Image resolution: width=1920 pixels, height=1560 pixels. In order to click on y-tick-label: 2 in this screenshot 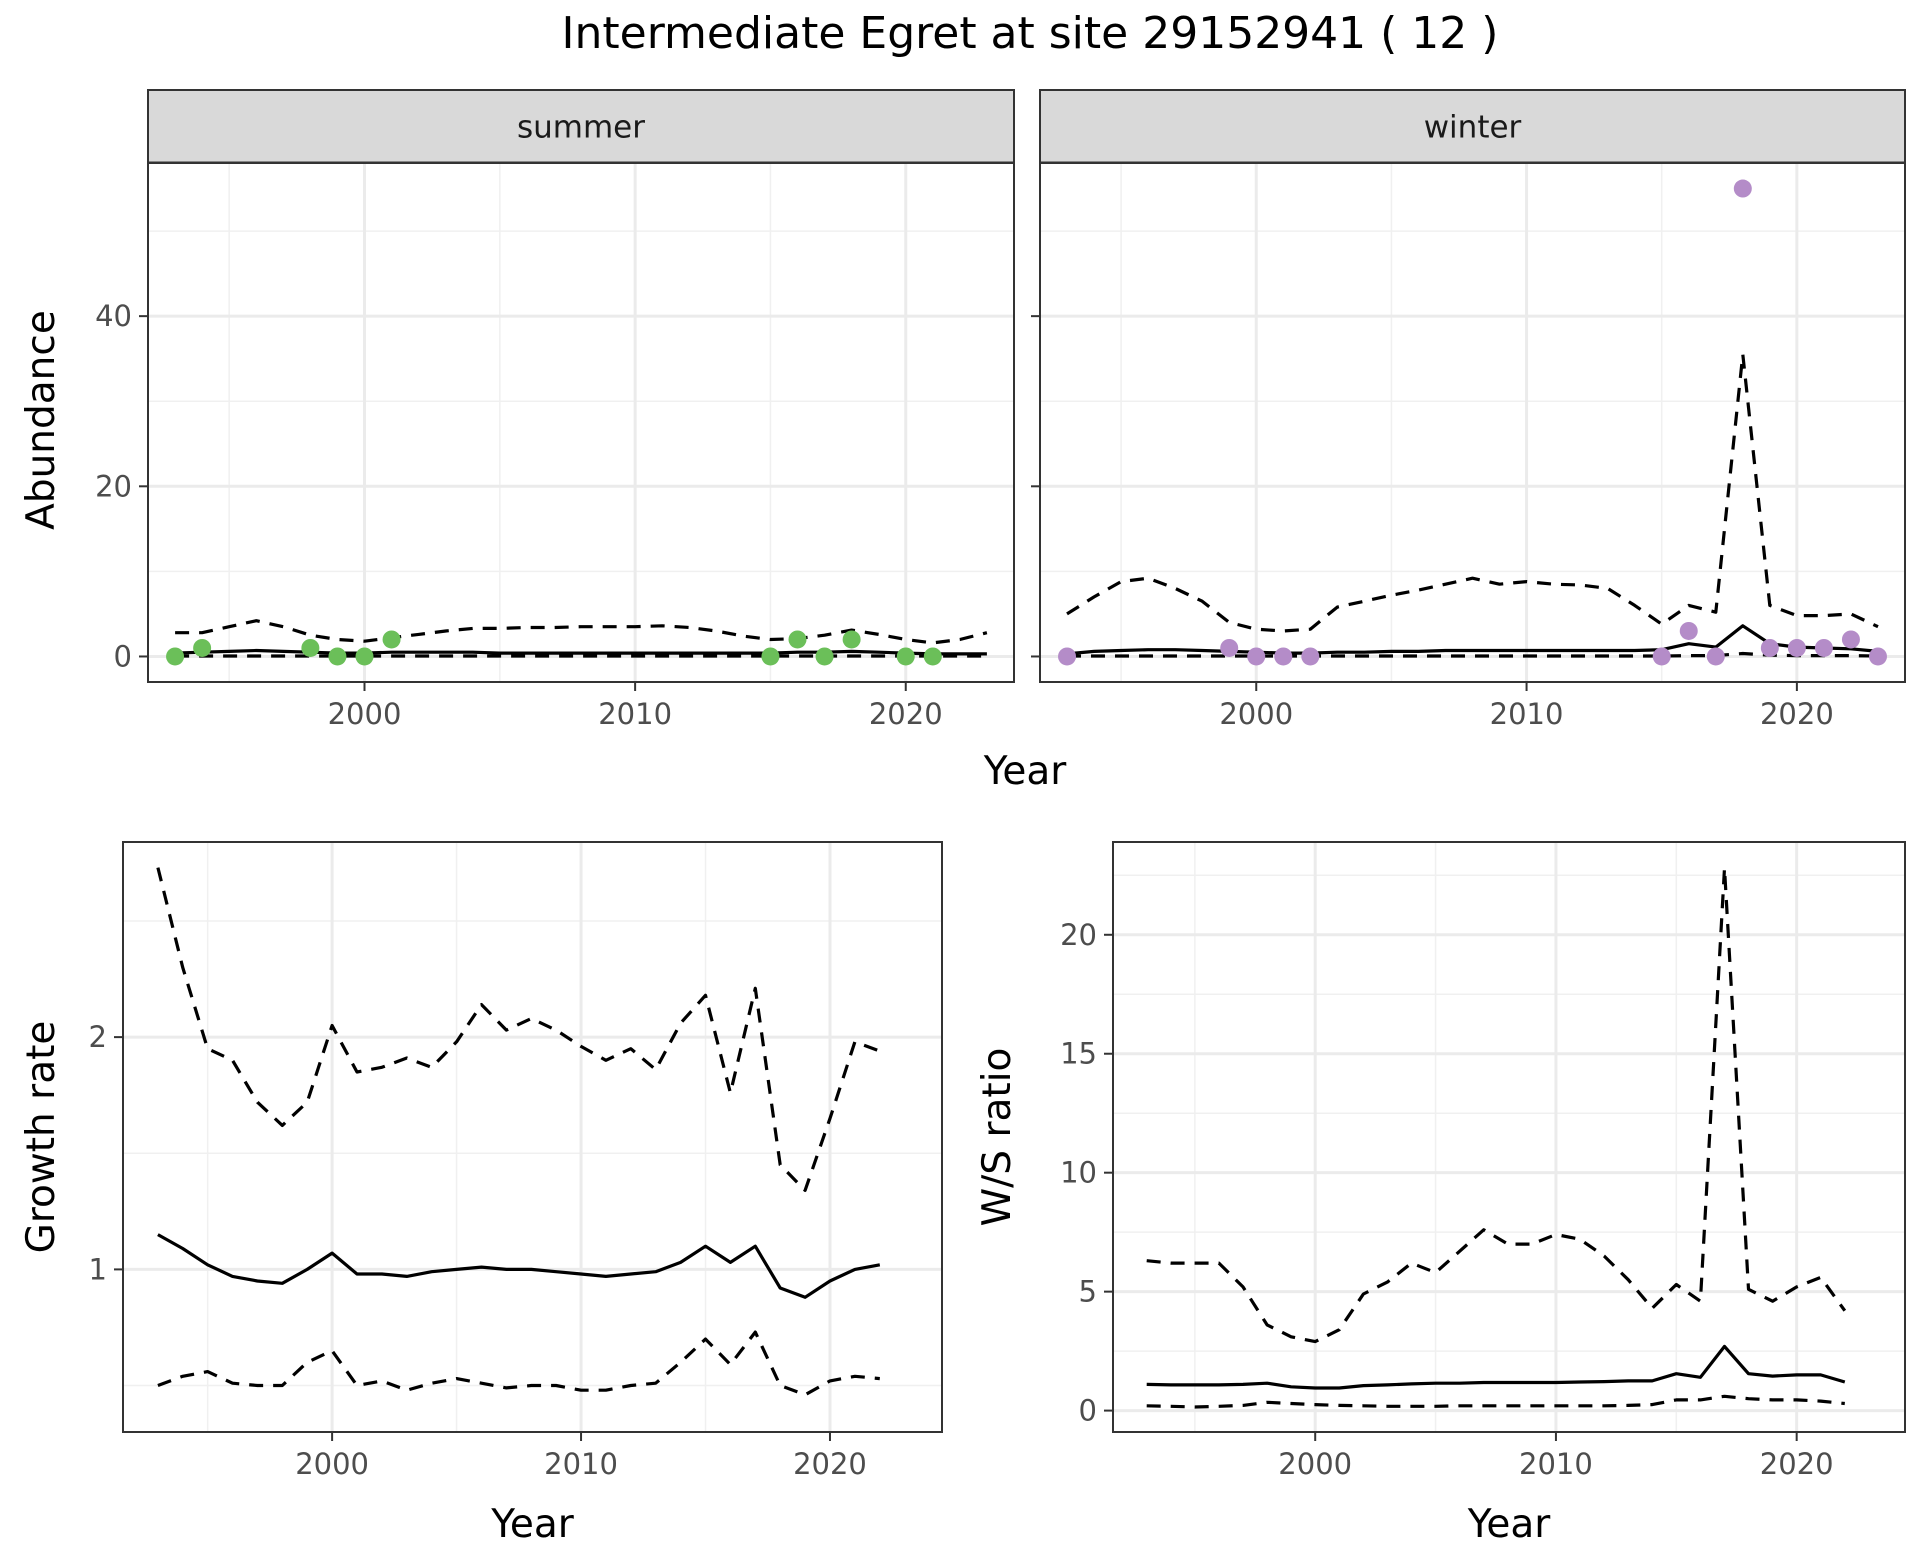, I will do `click(98, 1037)`.